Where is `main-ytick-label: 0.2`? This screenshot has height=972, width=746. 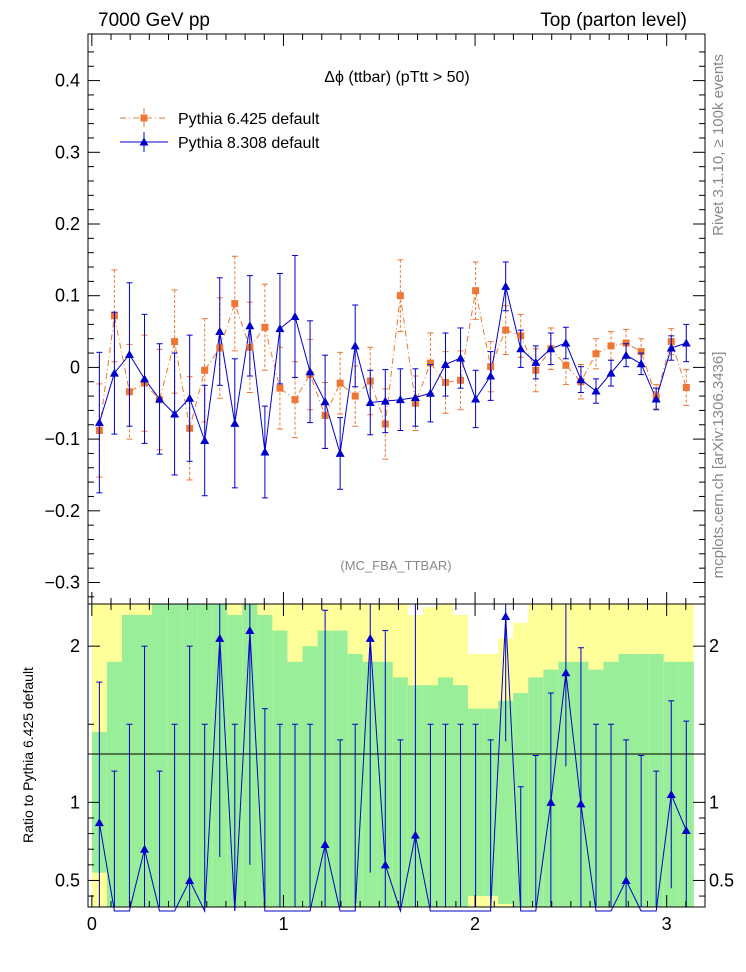
main-ytick-label: 0.2 is located at coordinates (67, 224).